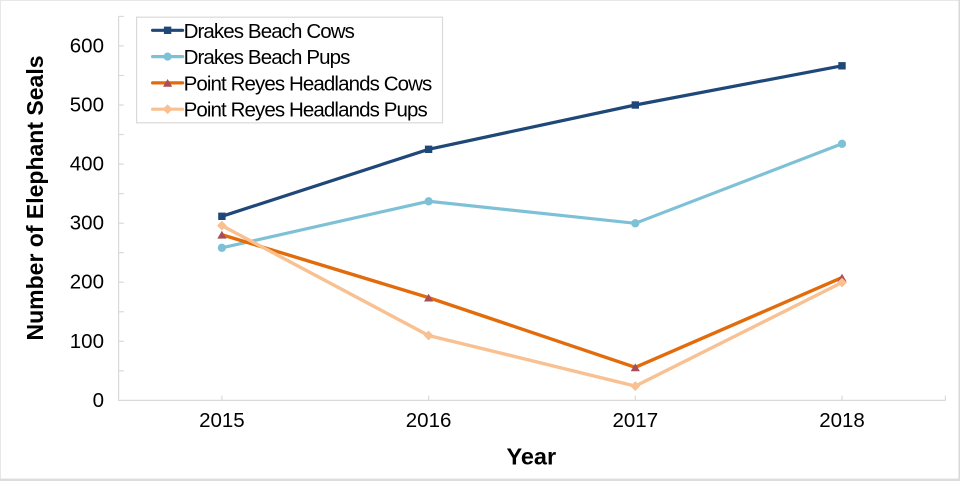 This screenshot has height=481, width=960. Describe the element at coordinates (87, 282) in the screenshot. I see `svg-text: 200` at that location.